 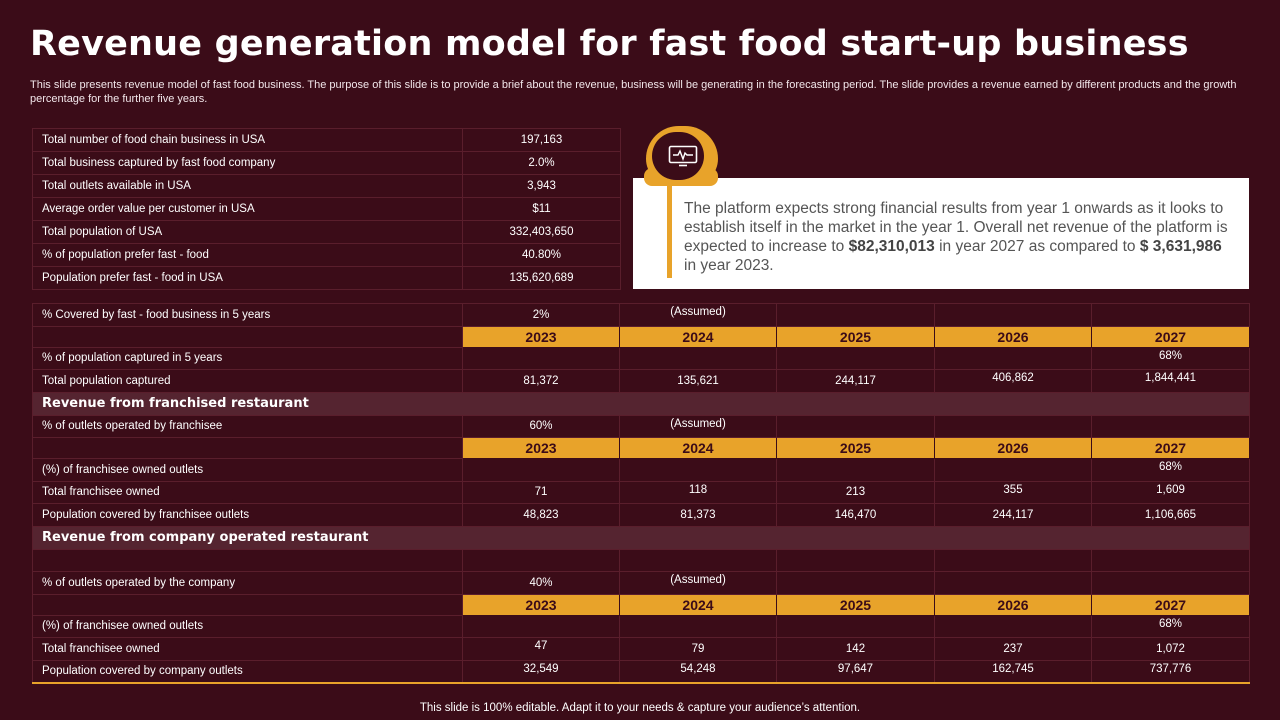 I want to click on row-label: Population covered by franchisee outlets, so click(x=247, y=515).